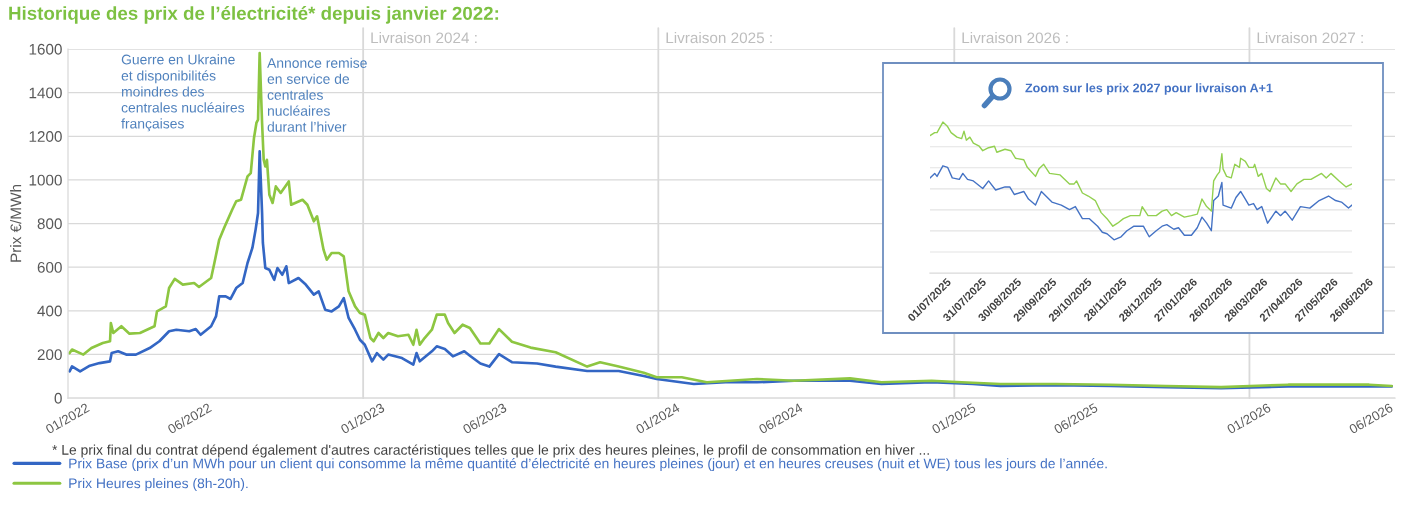 The height and width of the screenshot is (513, 1403). Describe the element at coordinates (49, 355) in the screenshot. I see `y-tick-label: 200` at that location.